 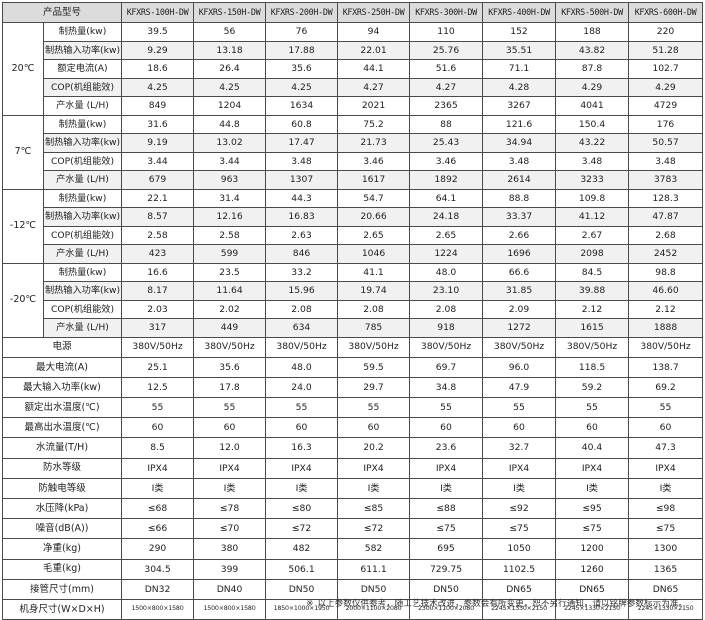 I want to click on value-cell: 729.75, so click(x=446, y=569).